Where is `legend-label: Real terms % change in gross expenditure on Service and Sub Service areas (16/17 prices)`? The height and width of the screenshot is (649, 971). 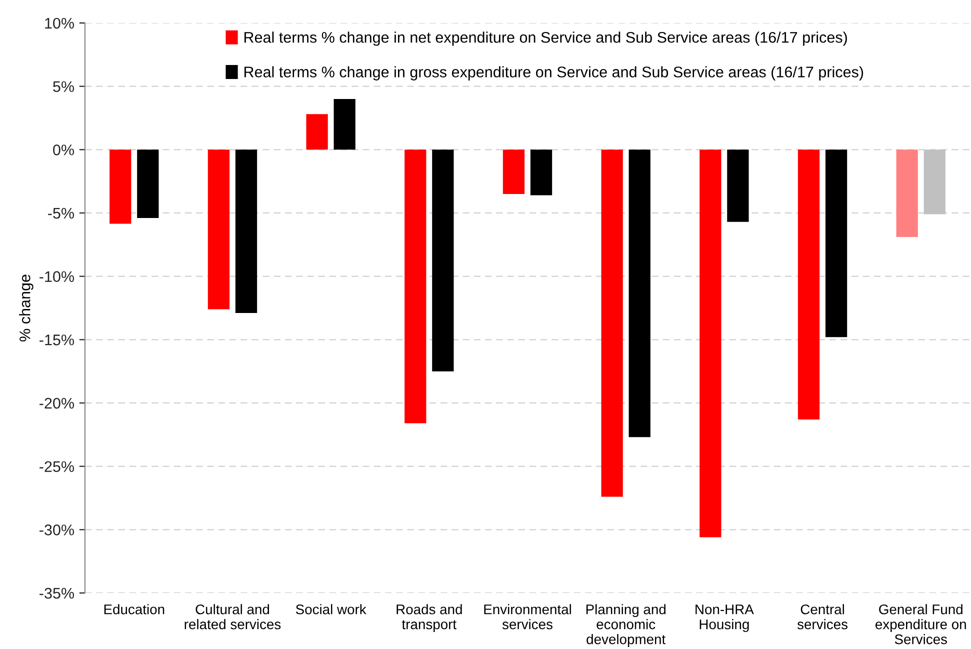 legend-label: Real terms % change in gross expenditure on Service and Sub Service areas (16/17 prices) is located at coordinates (554, 73).